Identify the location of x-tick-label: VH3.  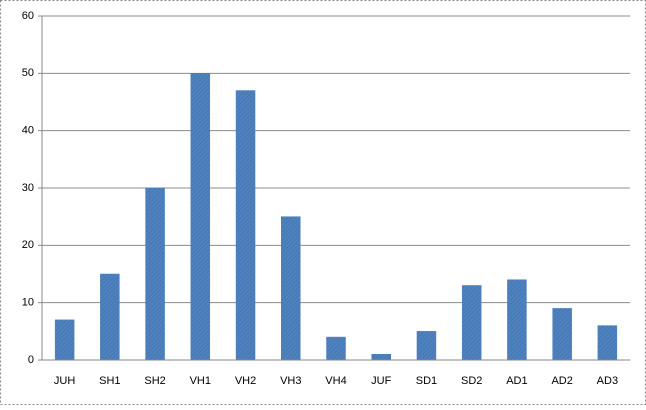
(290, 381).